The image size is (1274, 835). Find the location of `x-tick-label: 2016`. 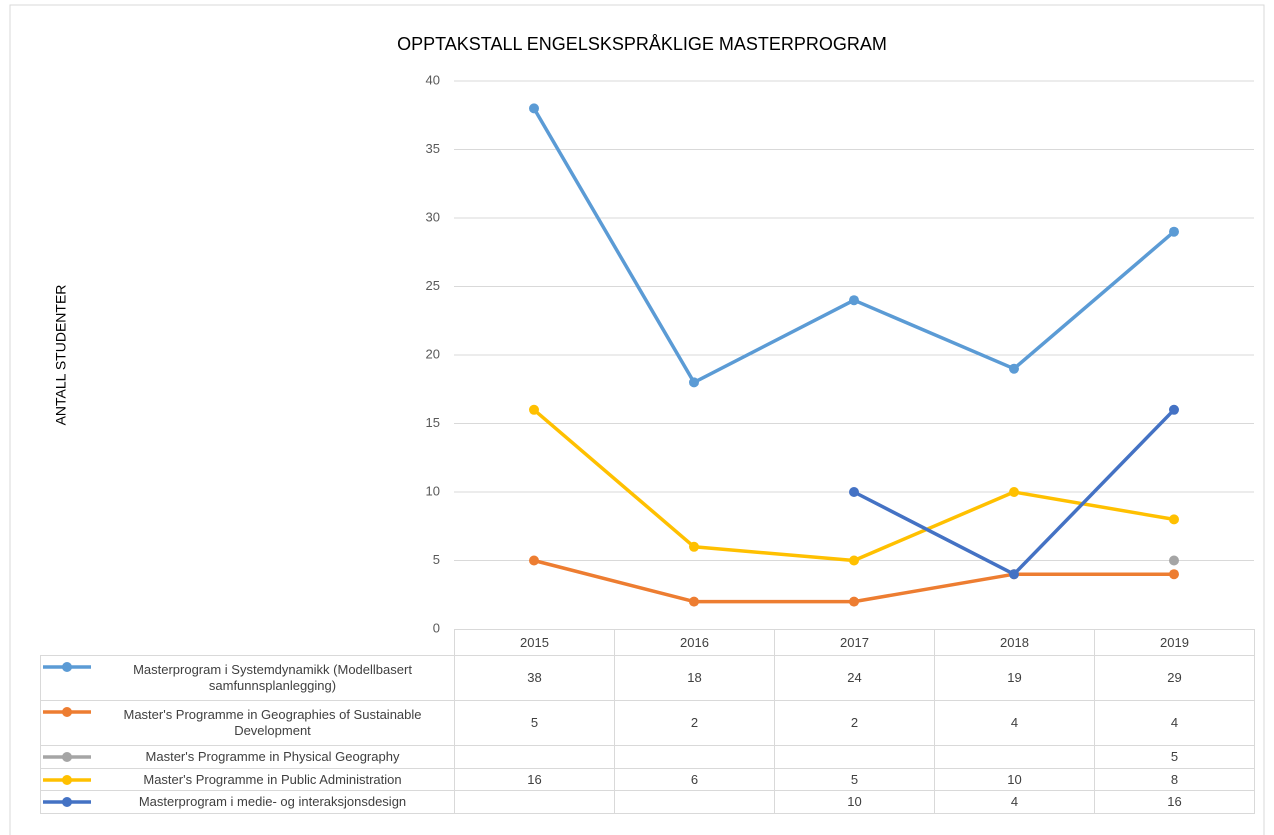

x-tick-label: 2016 is located at coordinates (694, 642).